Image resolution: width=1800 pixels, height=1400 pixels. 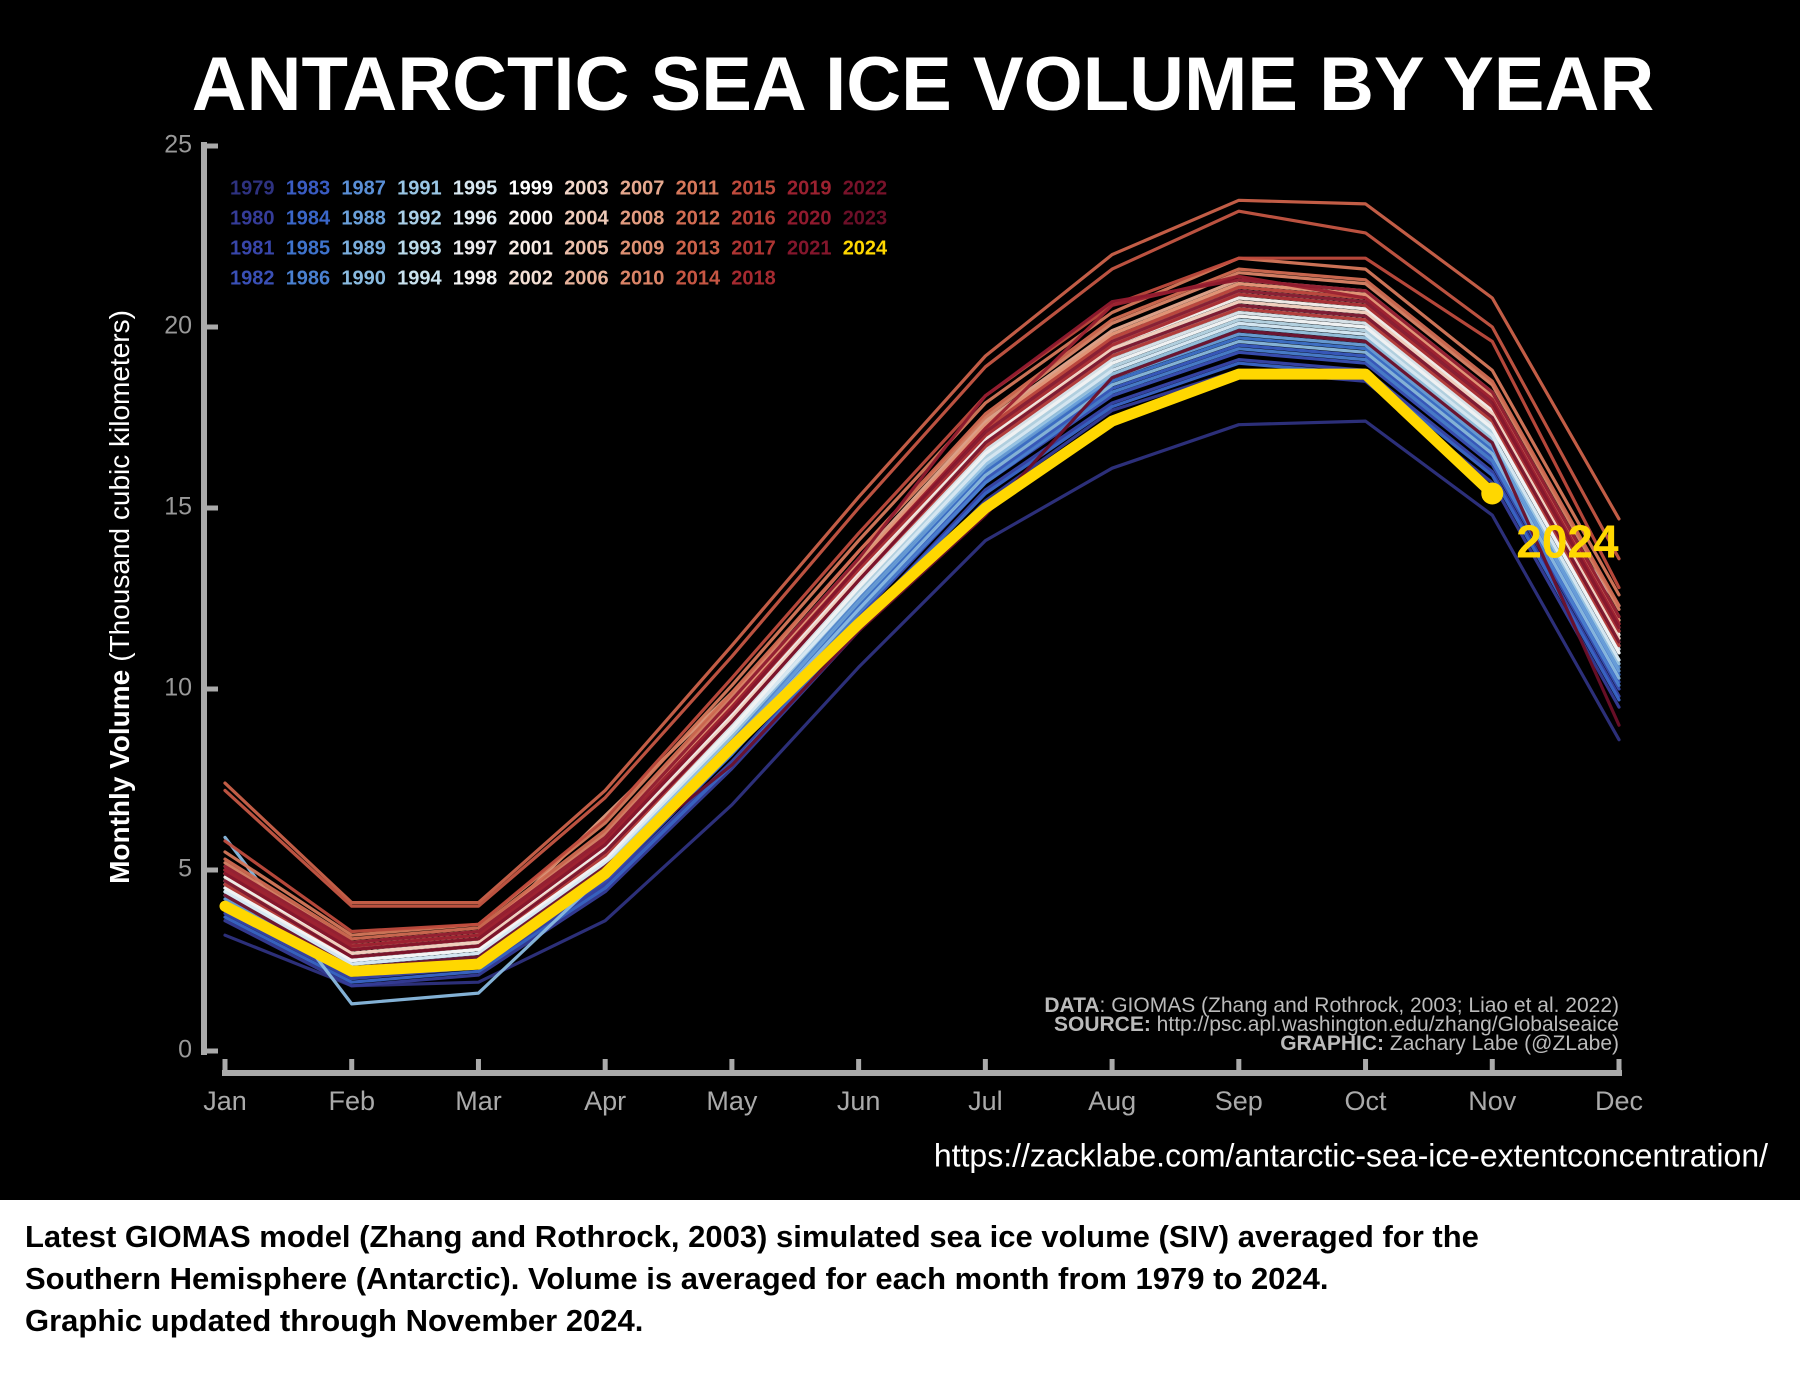 What do you see at coordinates (605, 1101) in the screenshot?
I see `x-tick-label: Apr` at bounding box center [605, 1101].